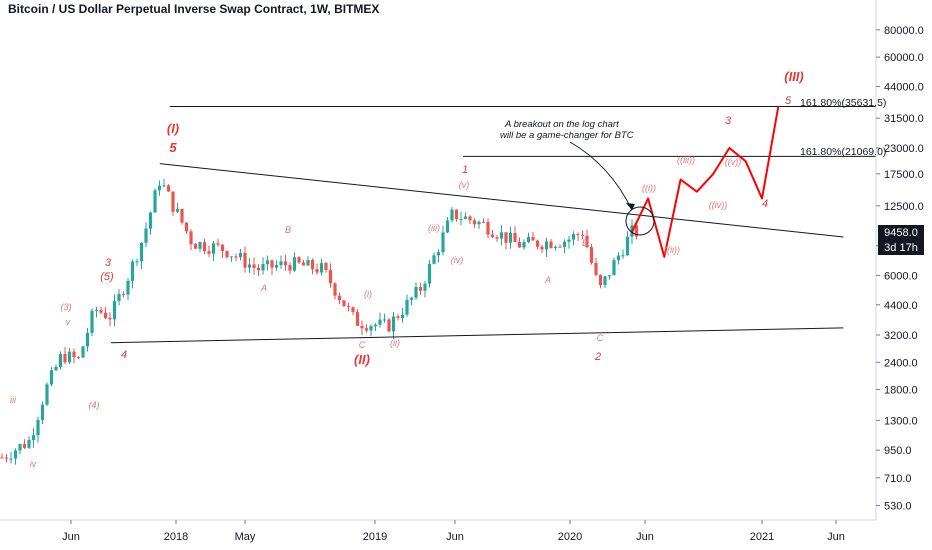  What do you see at coordinates (898, 479) in the screenshot?
I see `price-tick-label: 710.0` at bounding box center [898, 479].